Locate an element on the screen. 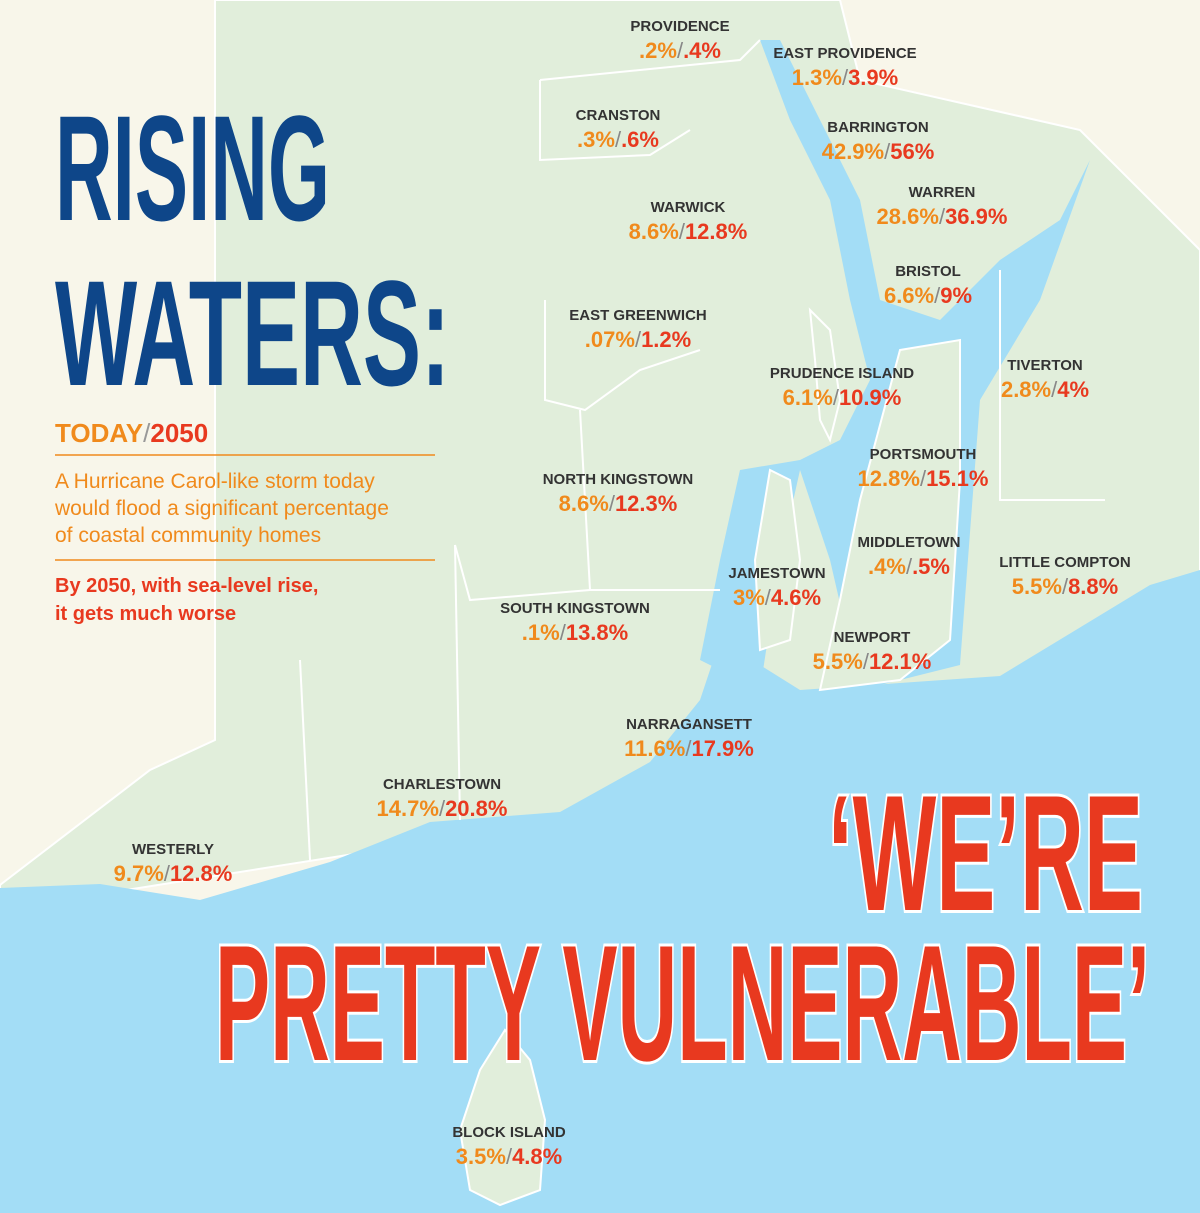 The height and width of the screenshot is (1213, 1200). town-values: .2%/.4% is located at coordinates (680, 50).